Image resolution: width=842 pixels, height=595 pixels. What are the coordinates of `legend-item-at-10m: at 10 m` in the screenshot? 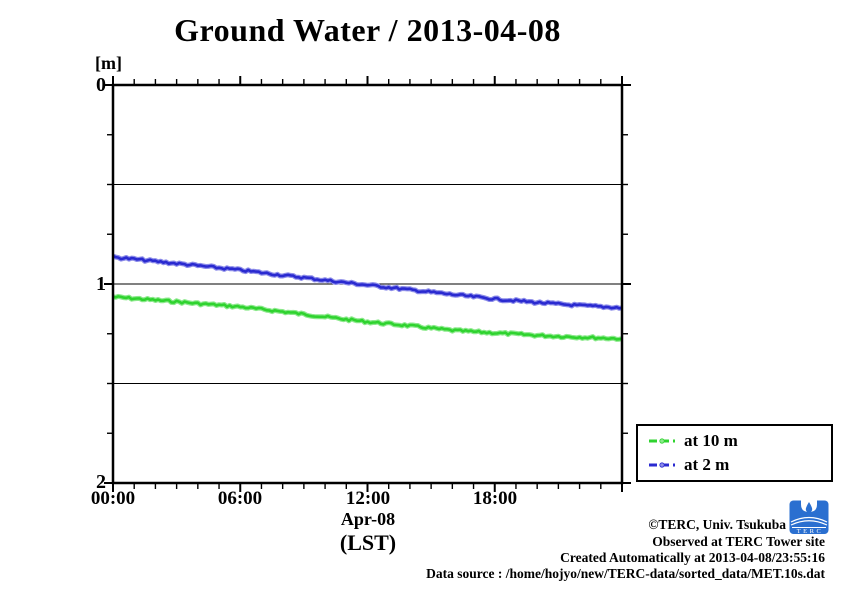 It's located at (739, 441).